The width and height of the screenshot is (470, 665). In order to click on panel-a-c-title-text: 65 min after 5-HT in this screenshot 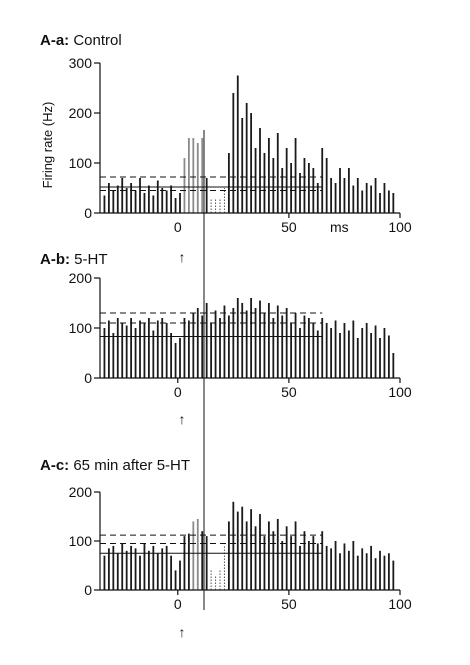, I will do `click(131, 465)`.